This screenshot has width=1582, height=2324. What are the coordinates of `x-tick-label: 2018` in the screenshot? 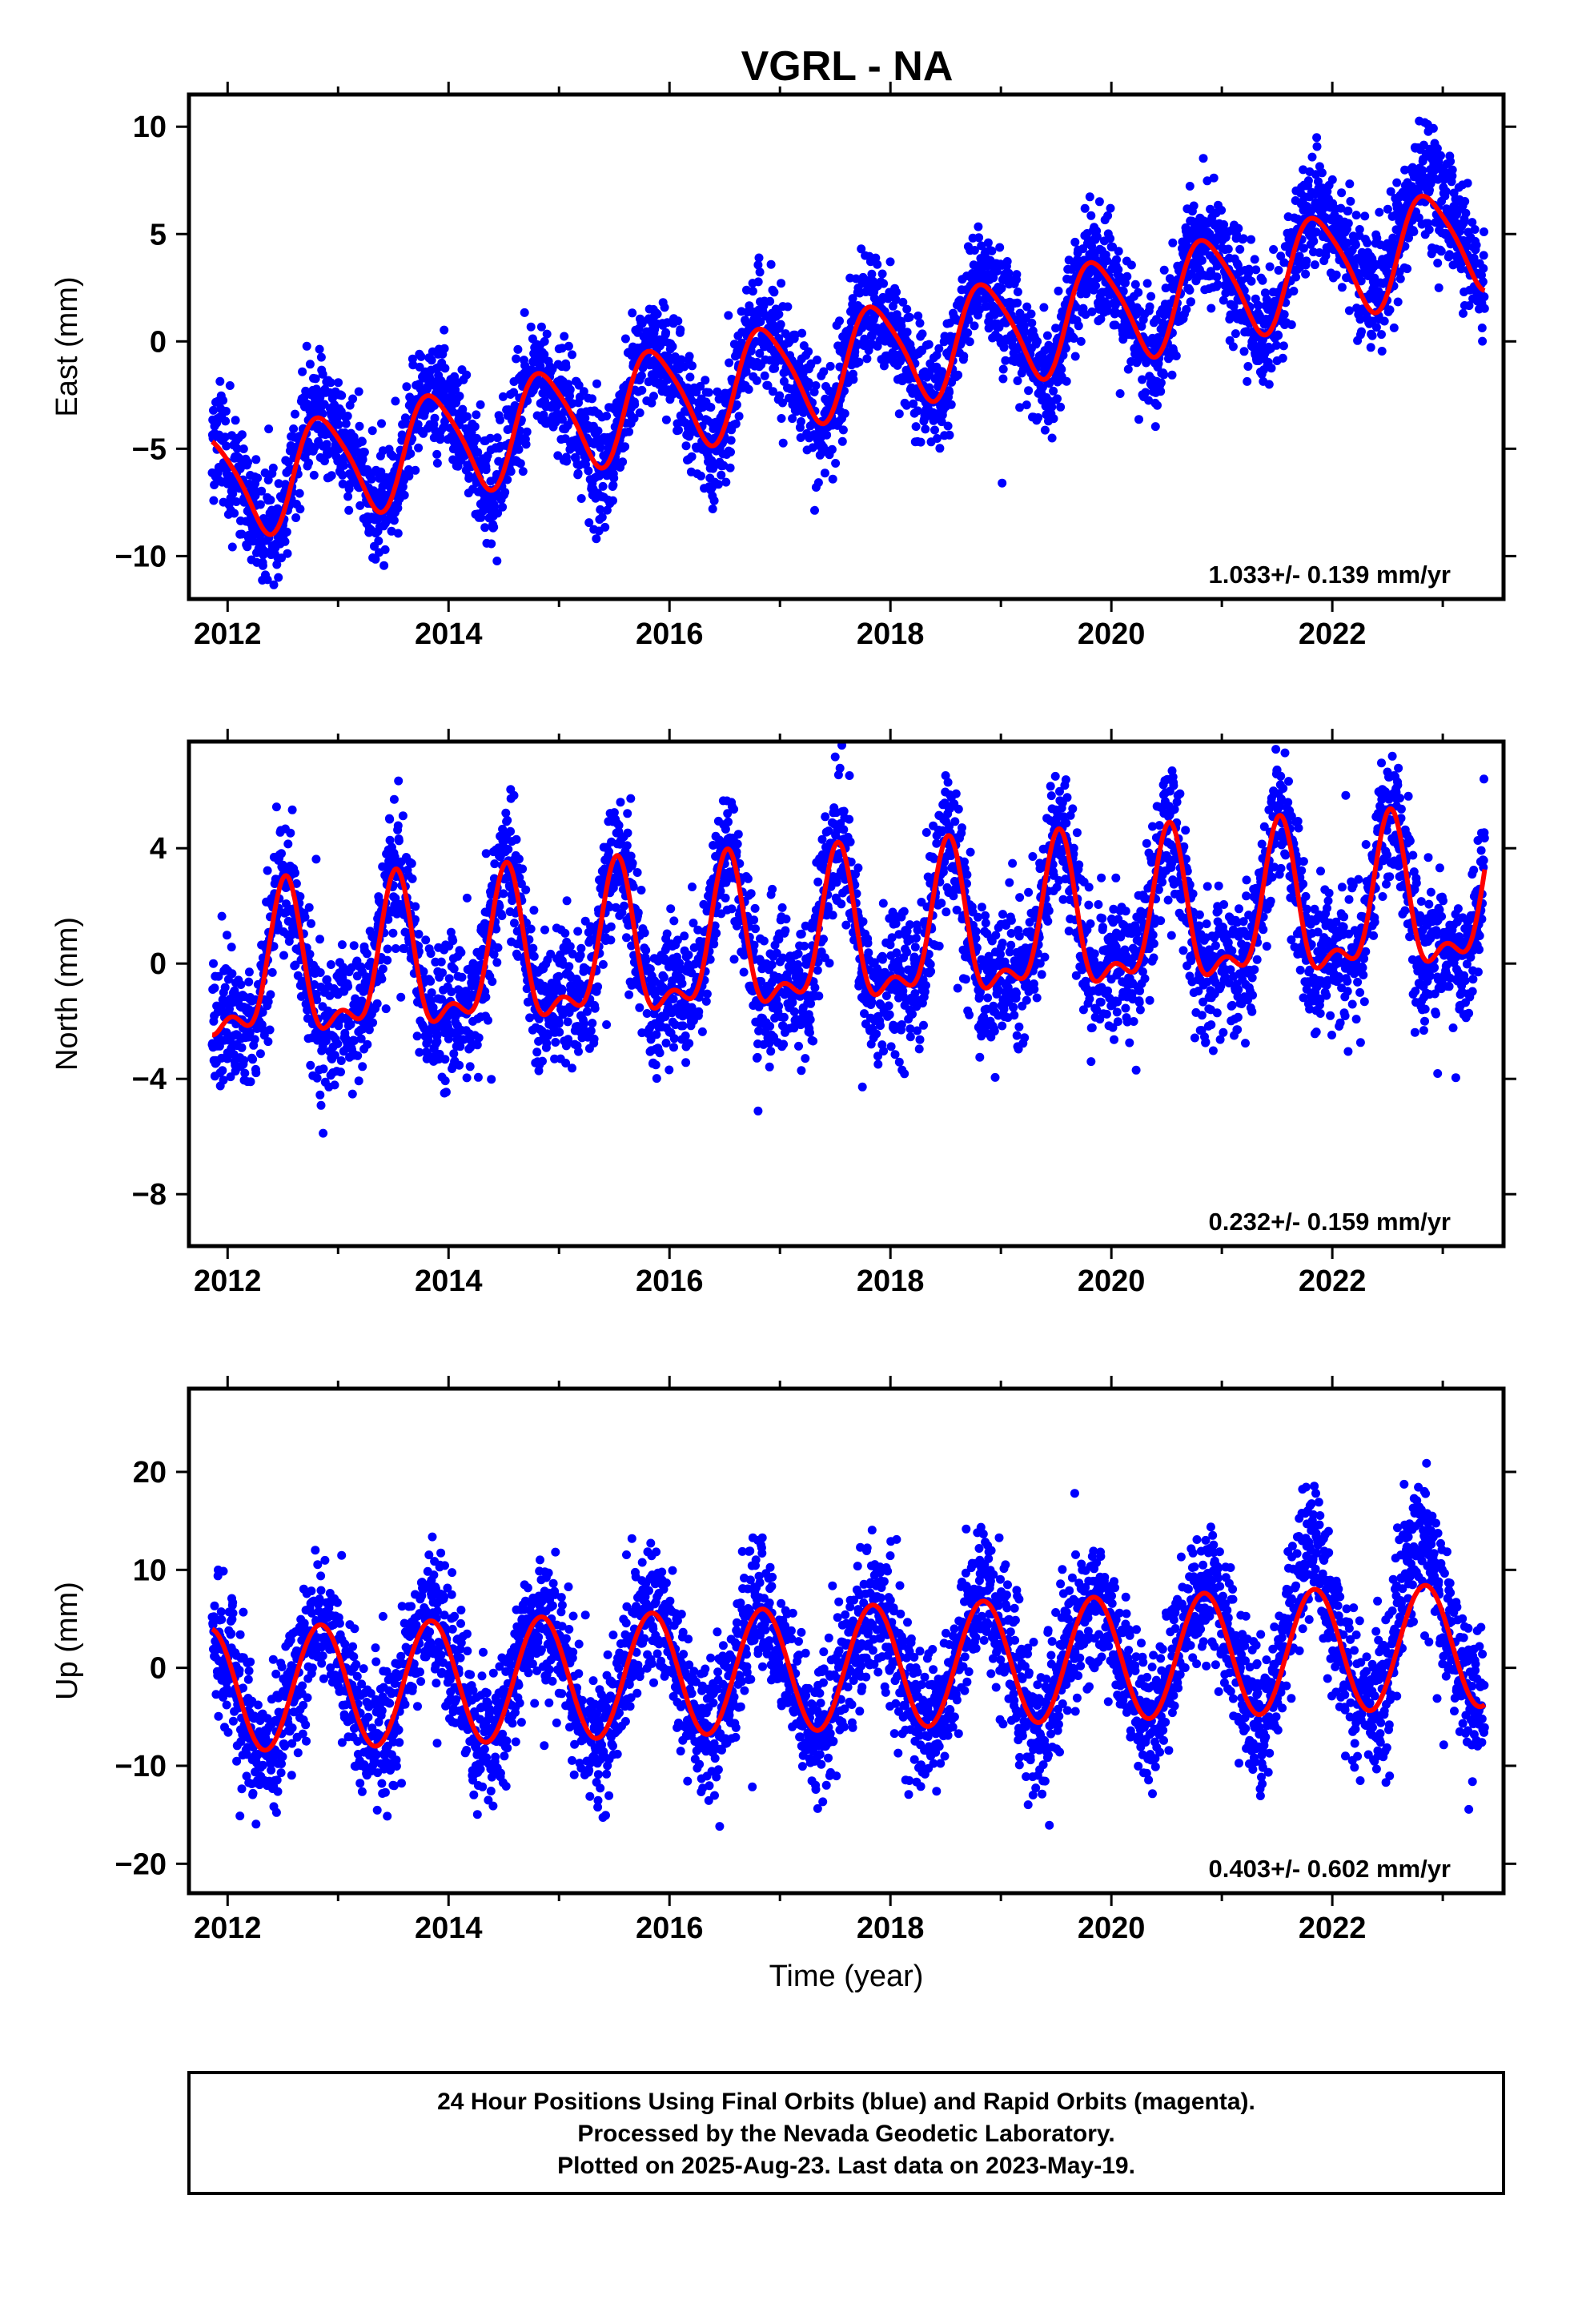 It's located at (891, 634).